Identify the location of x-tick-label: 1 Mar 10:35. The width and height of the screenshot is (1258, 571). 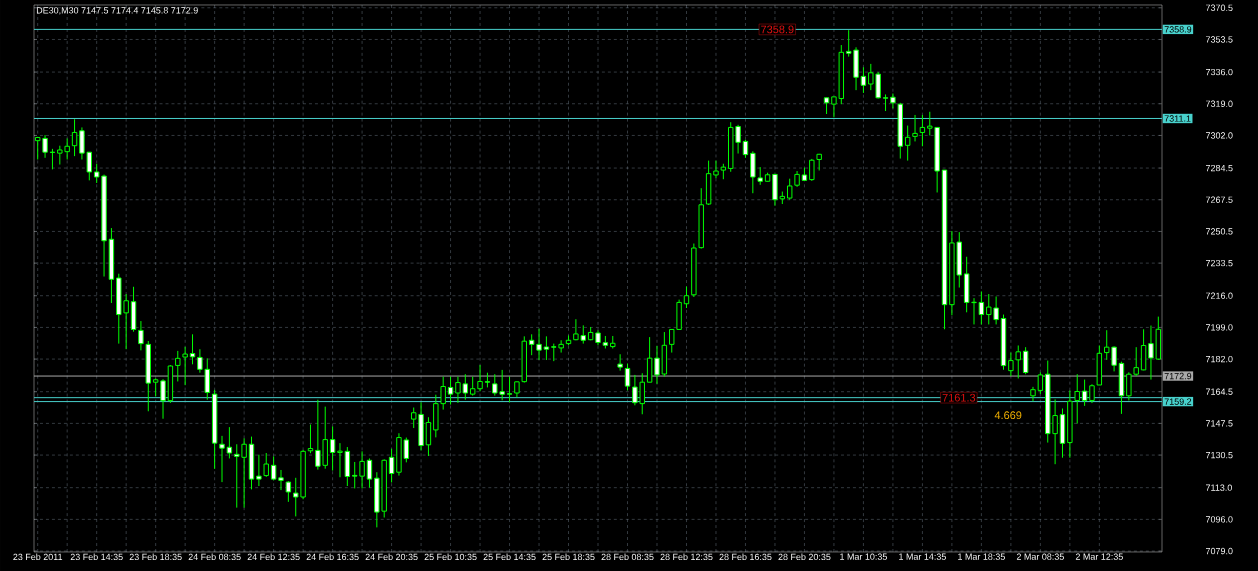
(863, 556).